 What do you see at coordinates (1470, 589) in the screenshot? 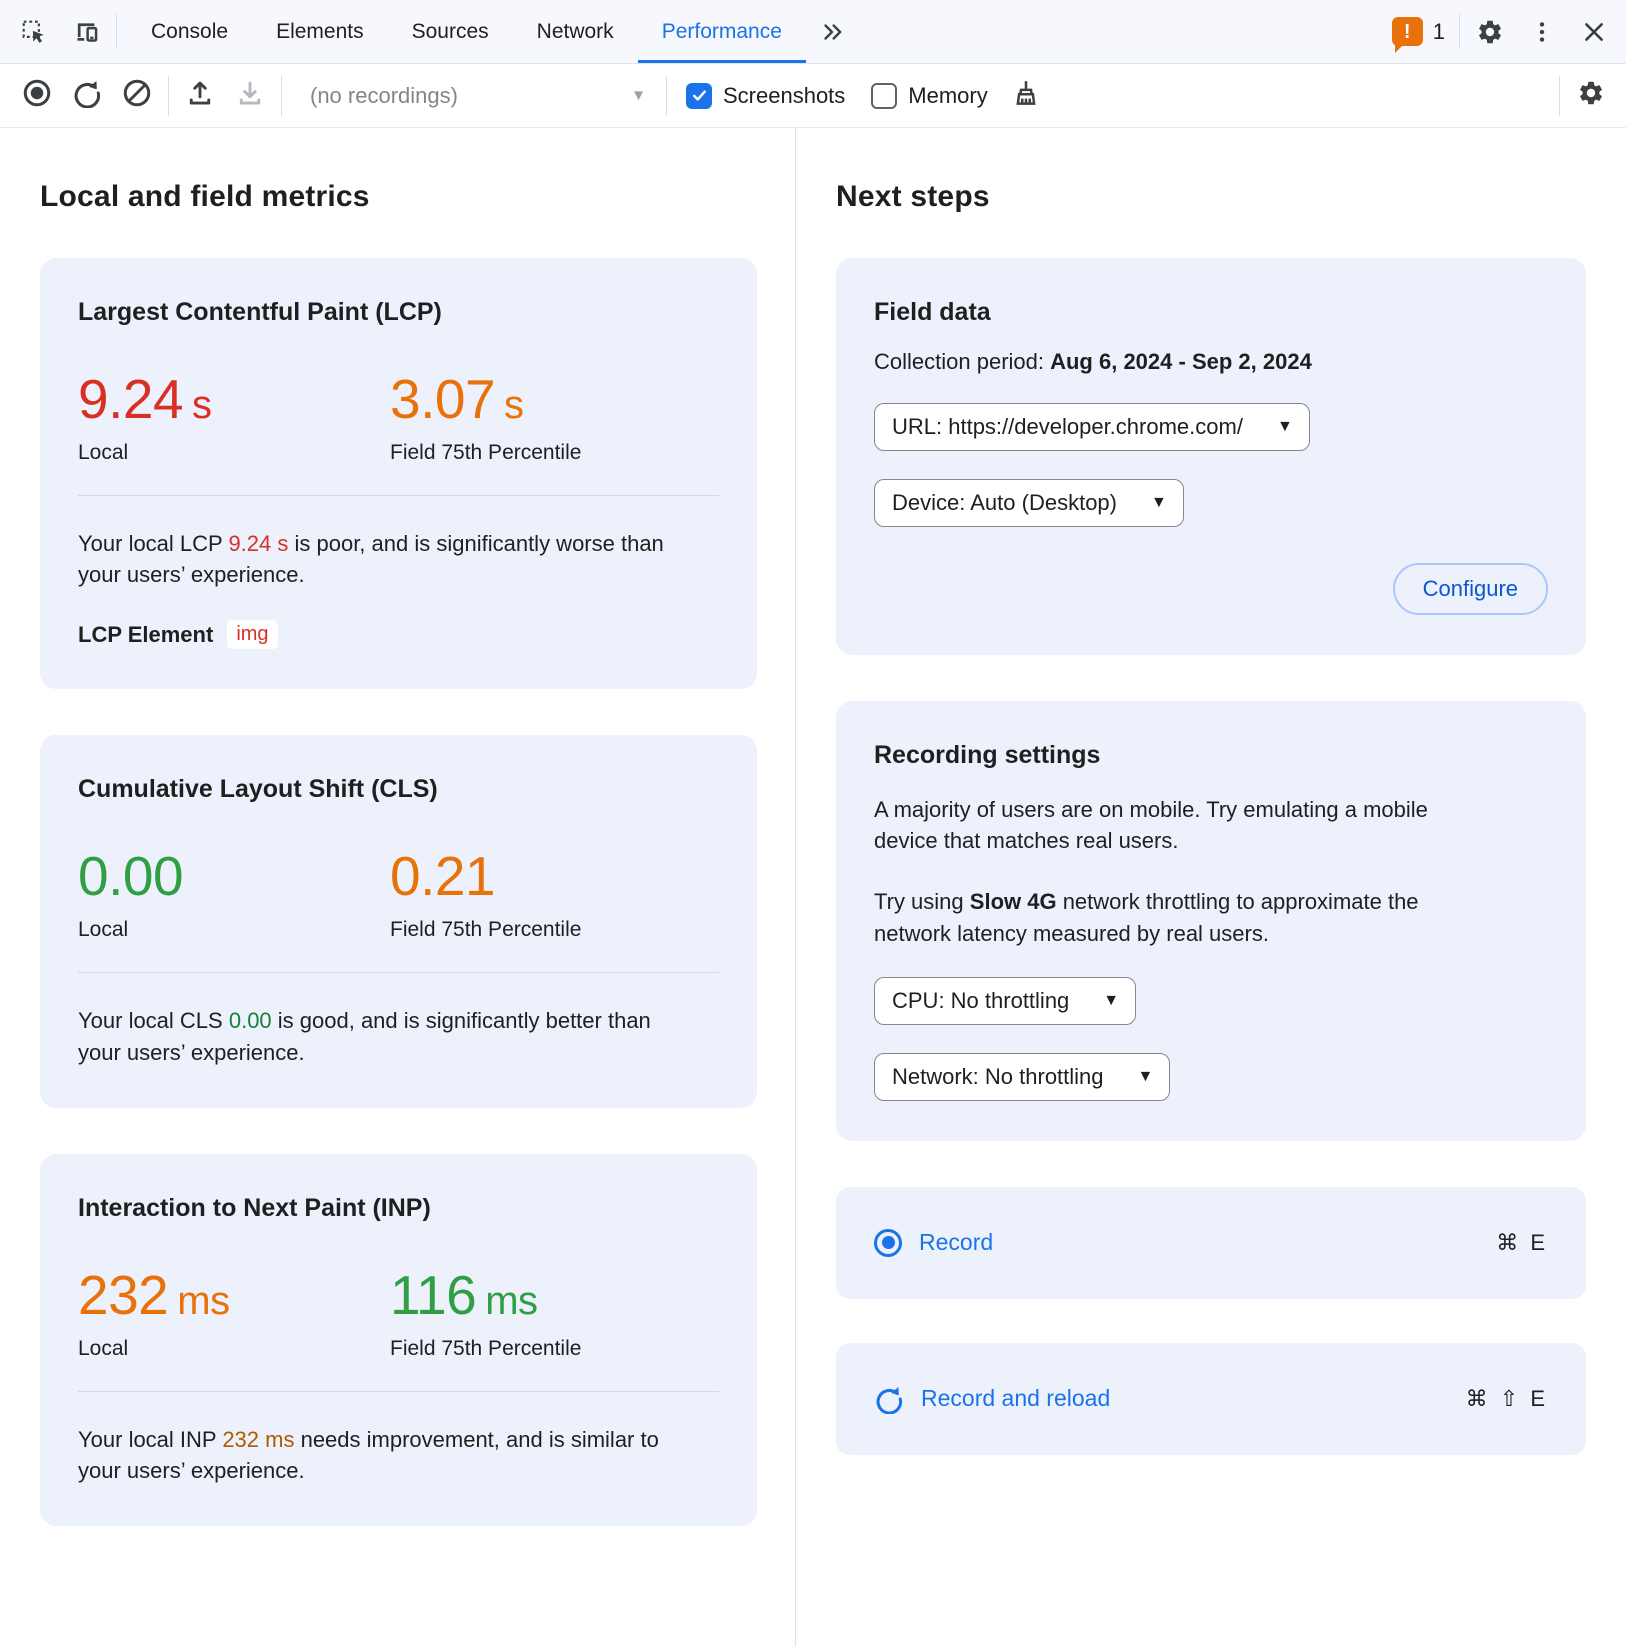
I see `configure-button: Configure` at bounding box center [1470, 589].